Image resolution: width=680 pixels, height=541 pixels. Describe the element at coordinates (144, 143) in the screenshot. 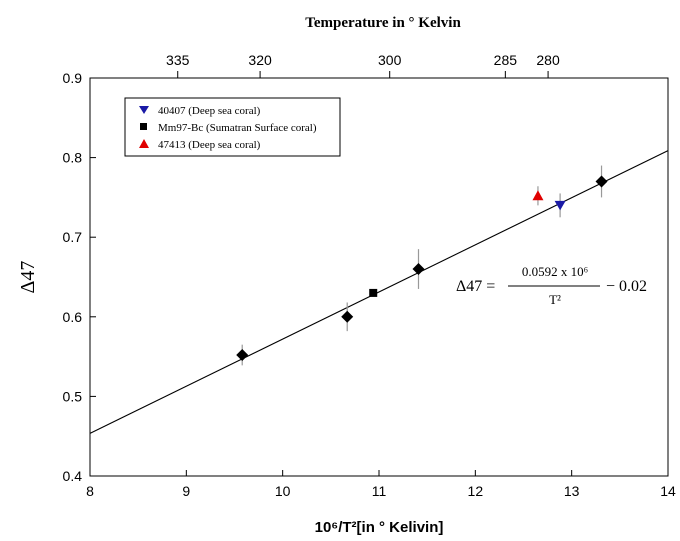

I see `legend-marker-triangle-up` at that location.